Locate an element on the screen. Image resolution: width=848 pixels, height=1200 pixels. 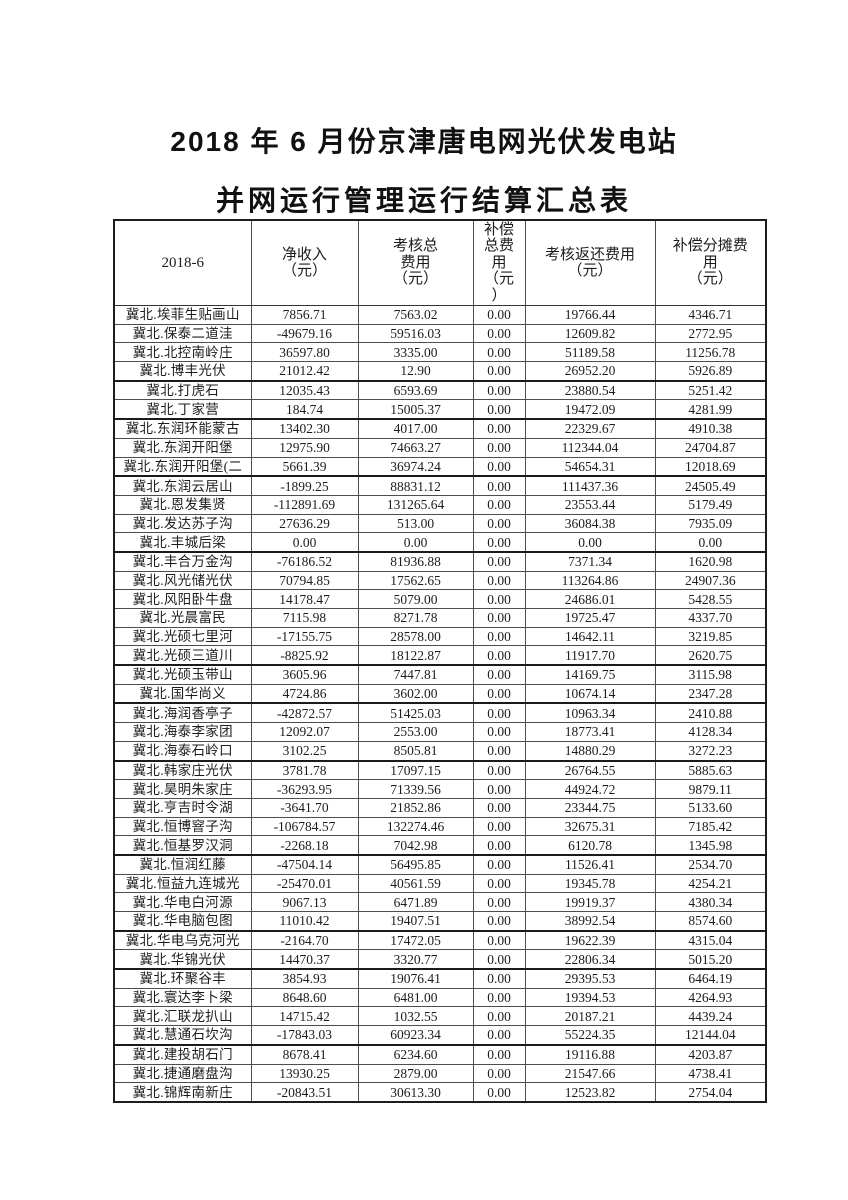
value-cell: 8678.41 is located at coordinates (304, 1054).